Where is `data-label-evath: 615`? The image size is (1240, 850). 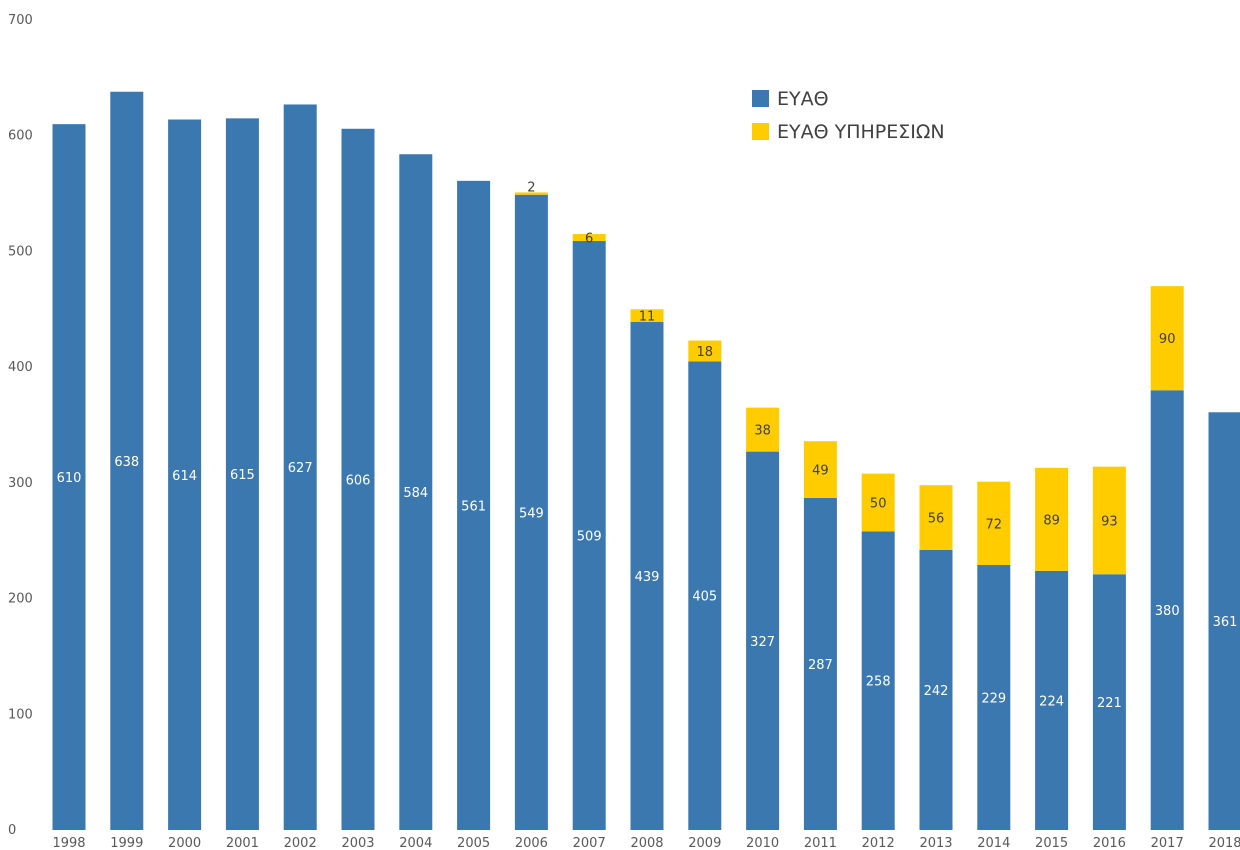
data-label-evath: 615 is located at coordinates (242, 475).